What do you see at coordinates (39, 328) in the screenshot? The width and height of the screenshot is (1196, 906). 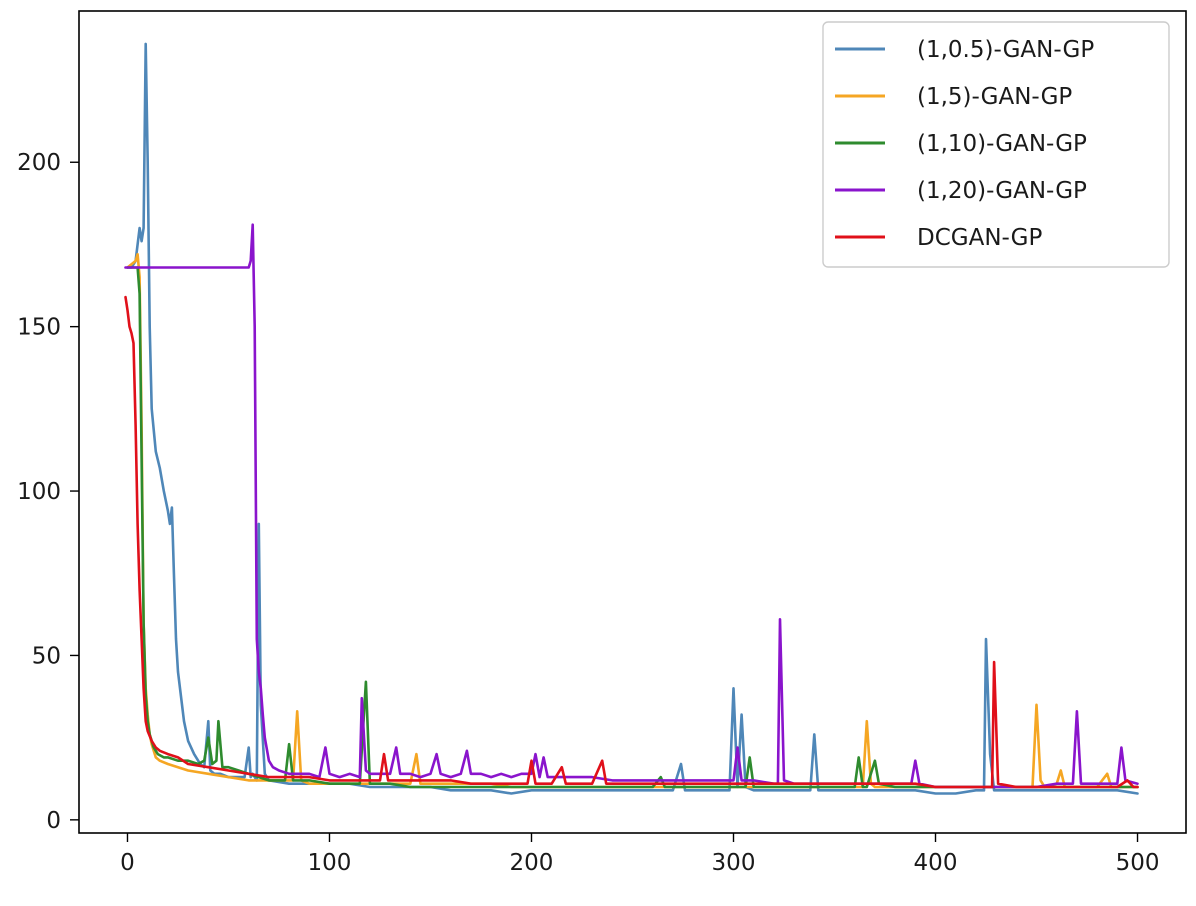 I see `y-tick-label: 150` at bounding box center [39, 328].